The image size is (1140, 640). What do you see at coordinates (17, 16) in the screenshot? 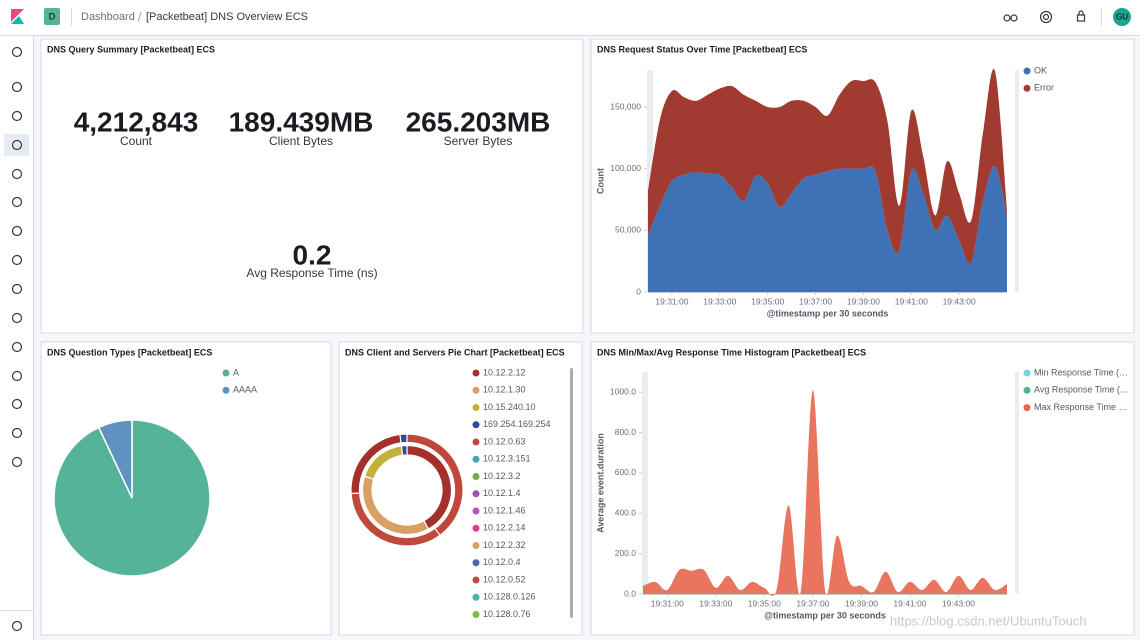
I see `kibana-logo` at bounding box center [17, 16].